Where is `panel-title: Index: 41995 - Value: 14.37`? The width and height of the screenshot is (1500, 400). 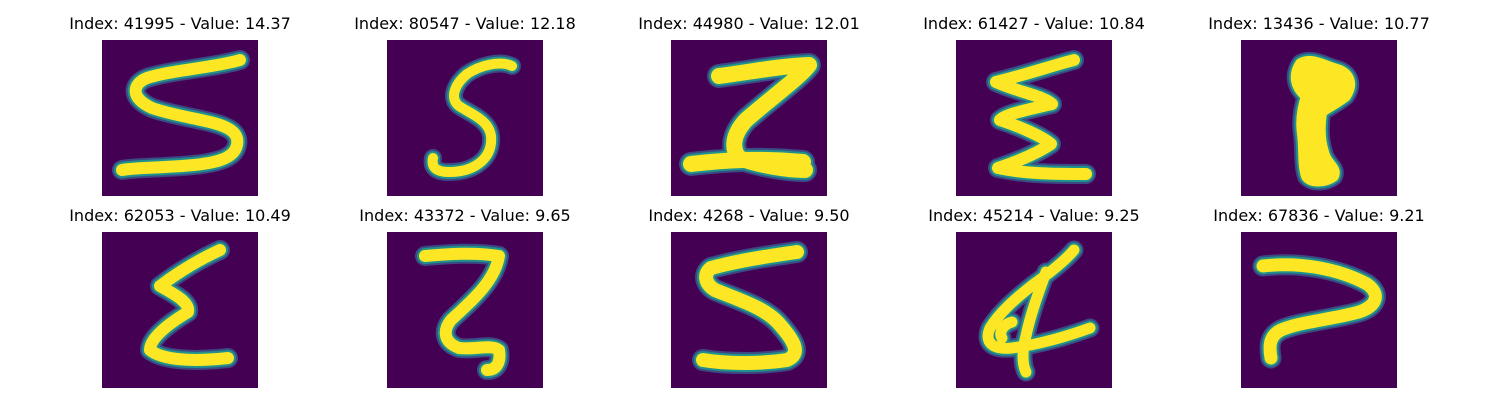
panel-title: Index: 41995 - Value: 14.37 is located at coordinates (180, 23).